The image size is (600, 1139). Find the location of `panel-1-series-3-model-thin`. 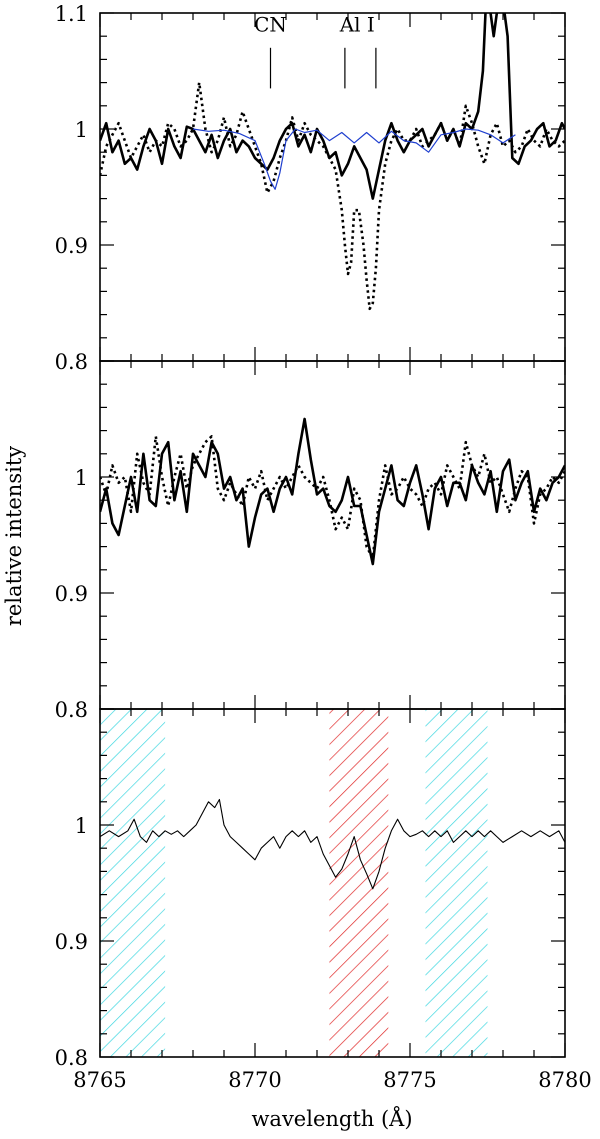

panel-1-series-3-model-thin is located at coordinates (354, 159).